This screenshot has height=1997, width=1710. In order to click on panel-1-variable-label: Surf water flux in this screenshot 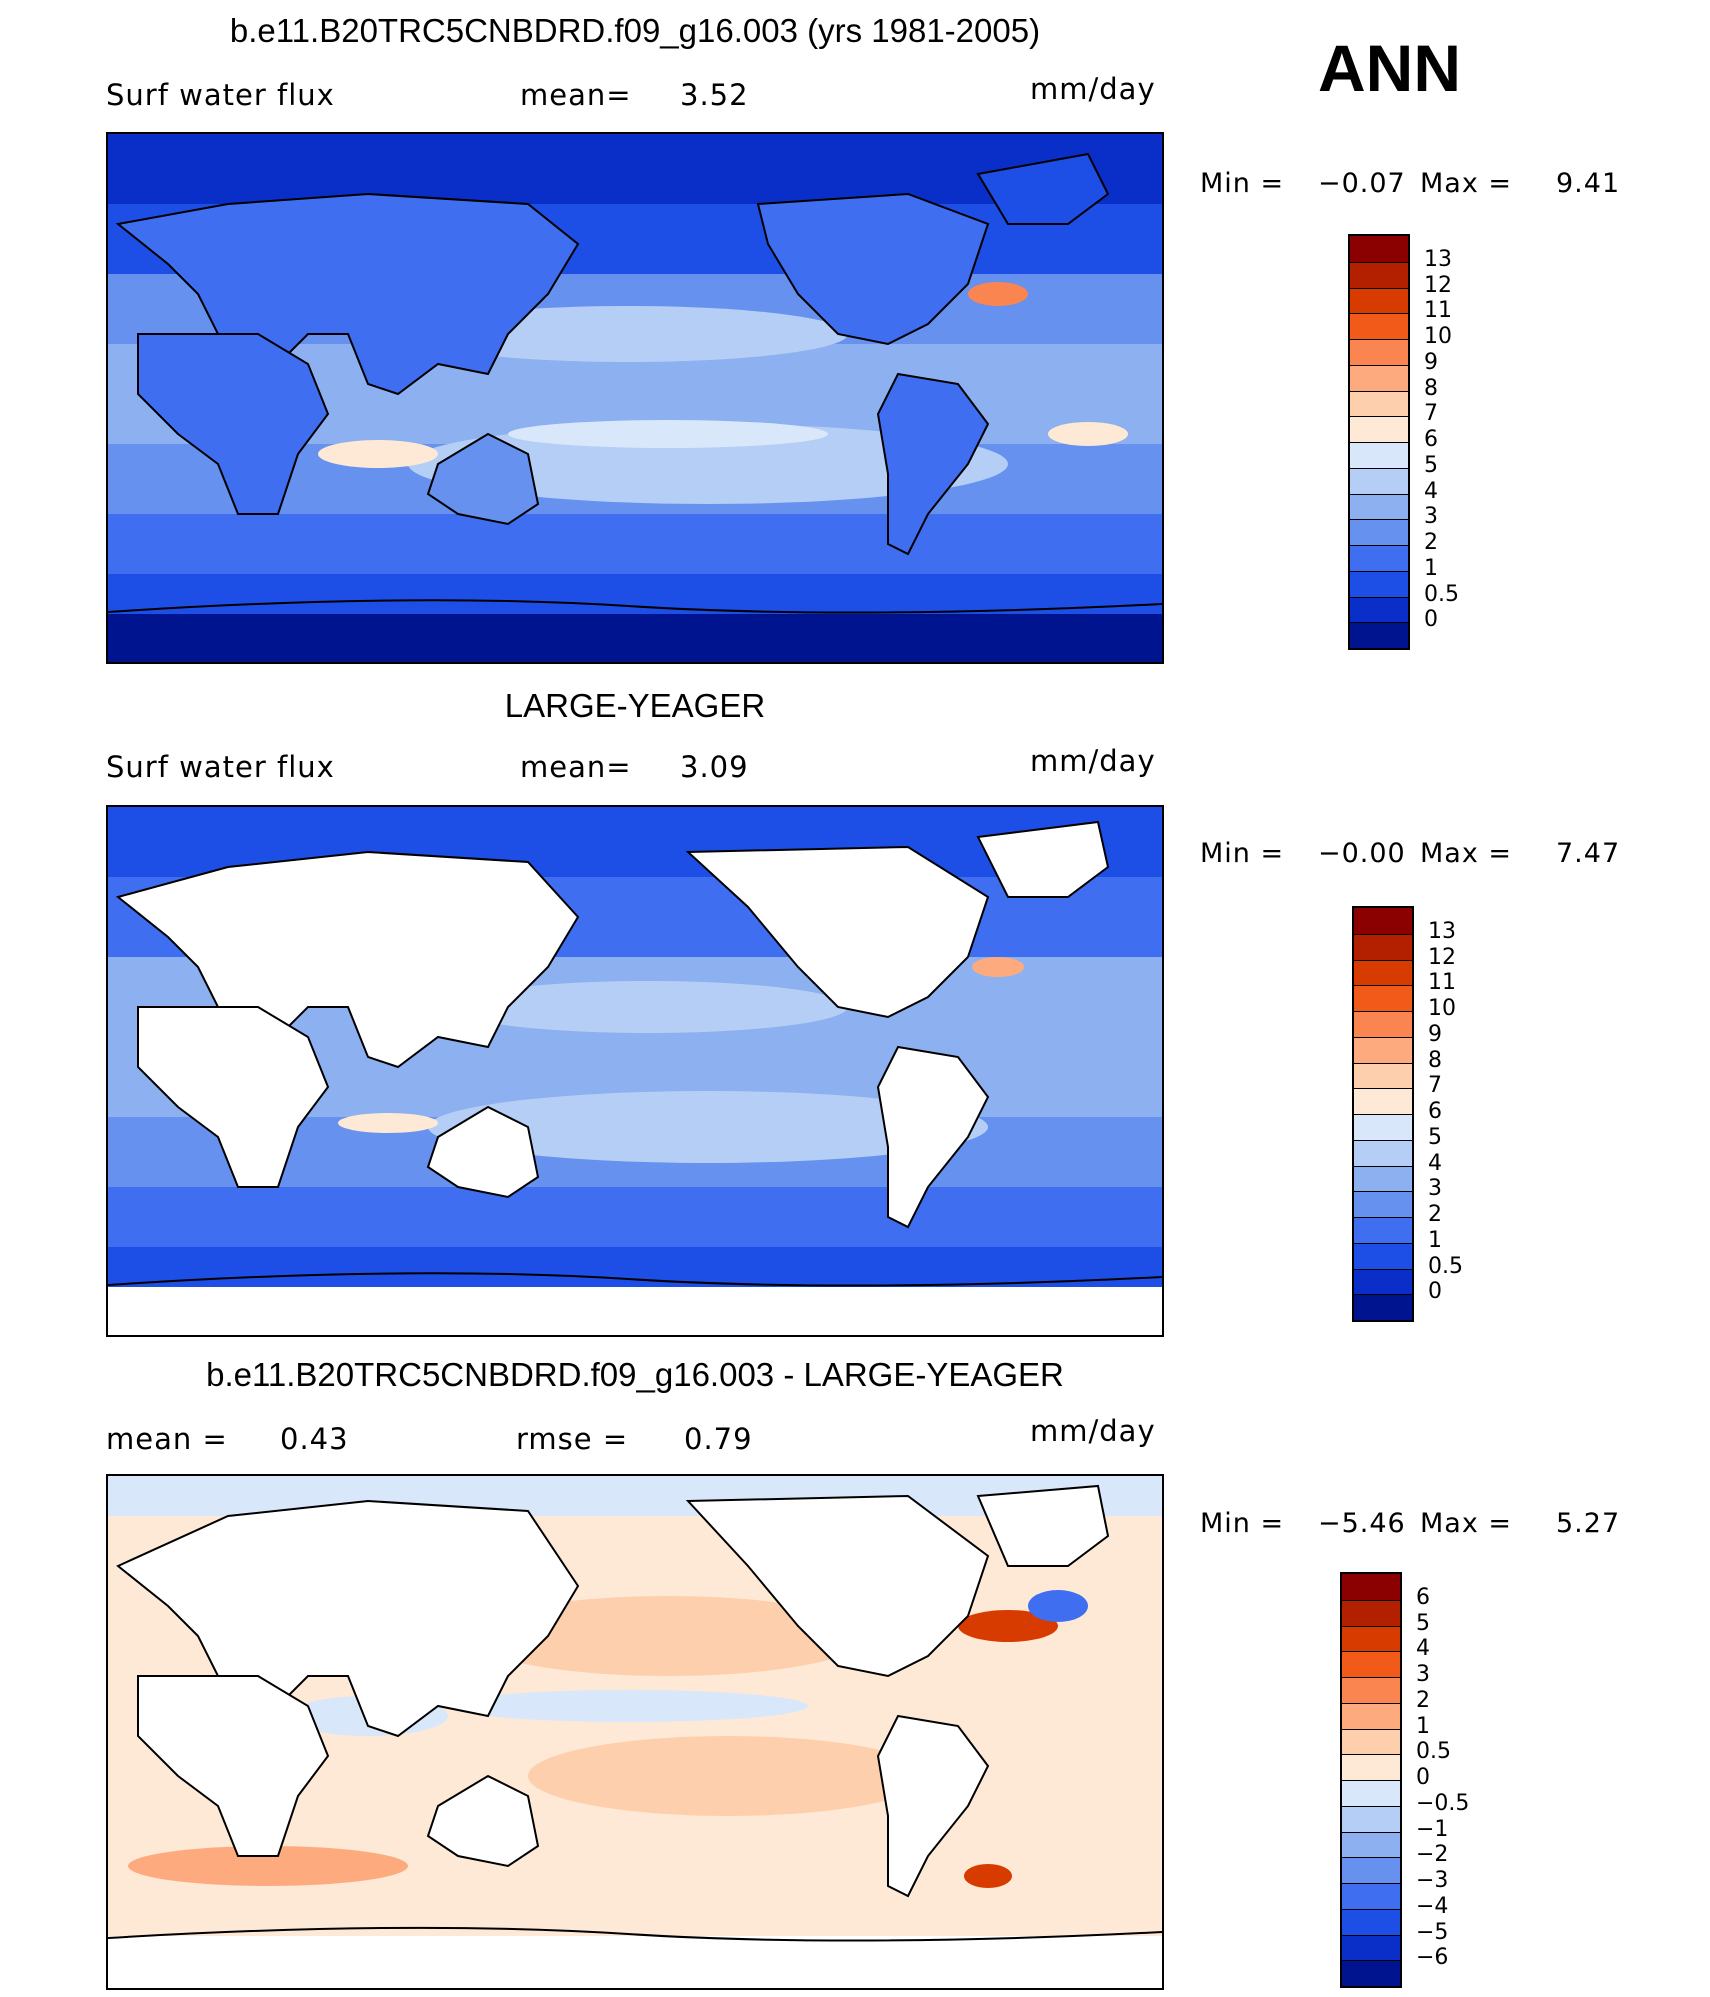, I will do `click(220, 95)`.